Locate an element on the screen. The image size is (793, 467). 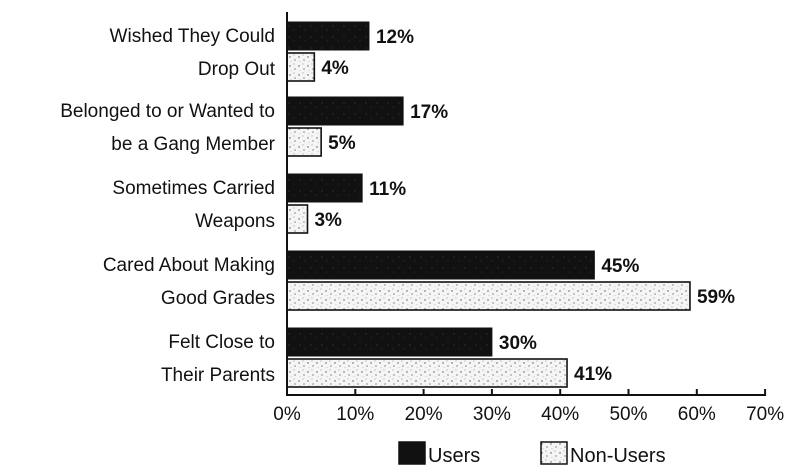
category-label-3-line-0: Cared About Making is located at coordinates (189, 265).